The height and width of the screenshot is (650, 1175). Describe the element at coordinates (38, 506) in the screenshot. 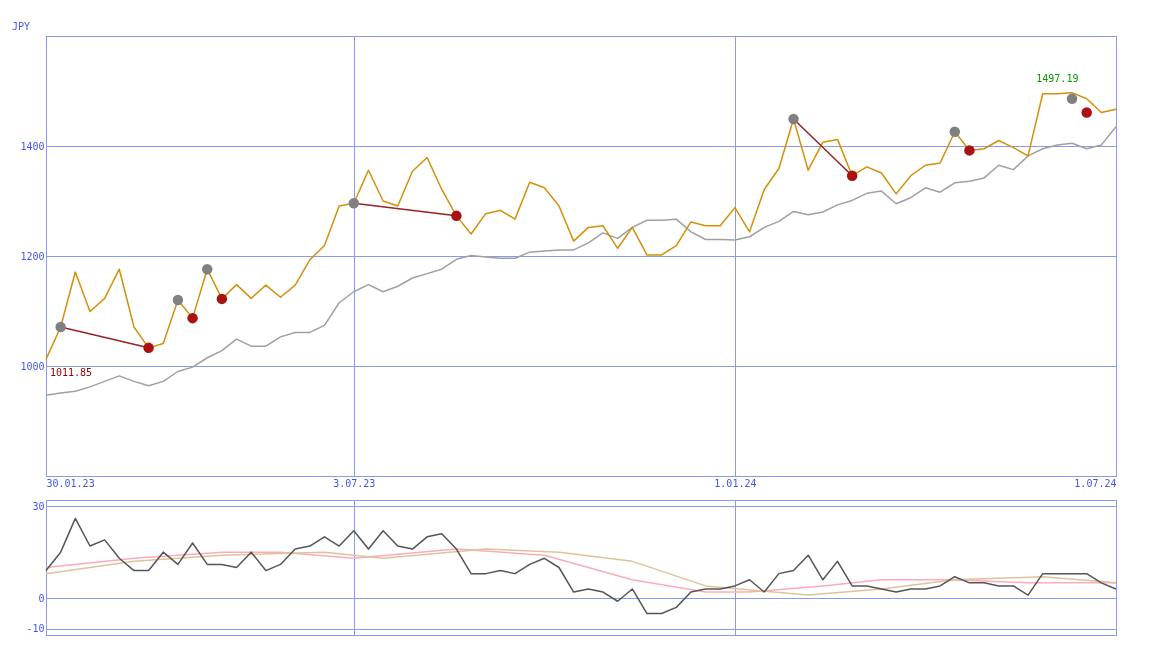

I see `y-tick-label: 30` at that location.